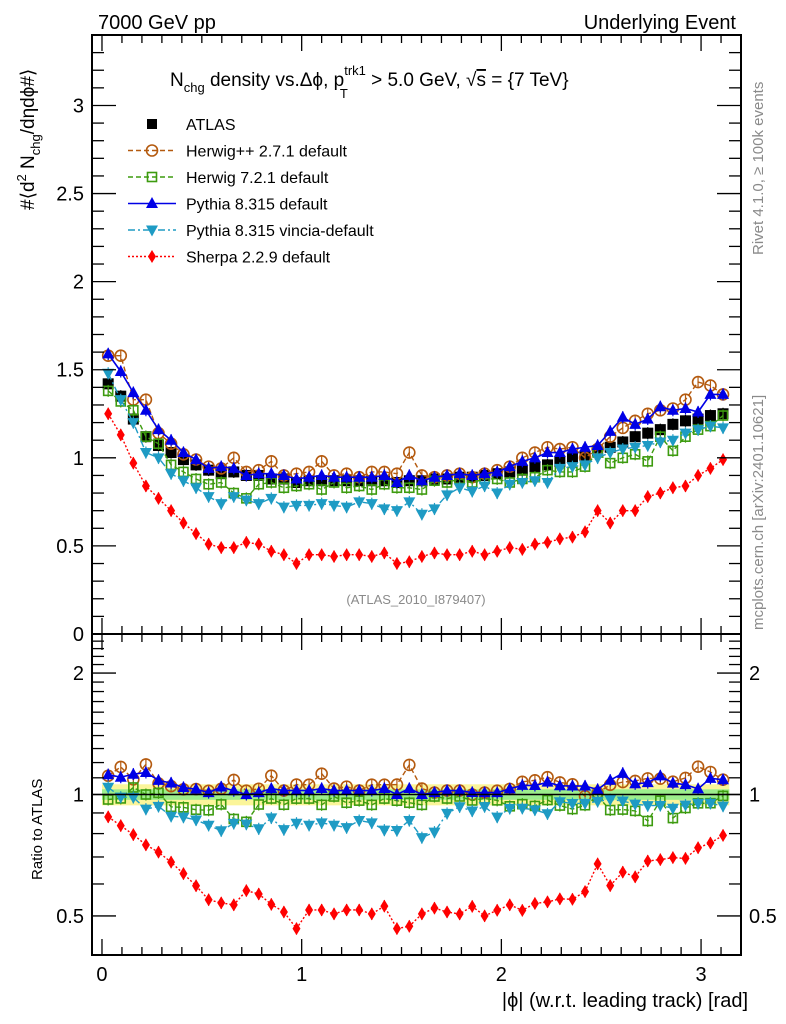 Image resolution: width=786 pixels, height=1024 pixels. I want to click on x-tick-label: 3, so click(700, 975).